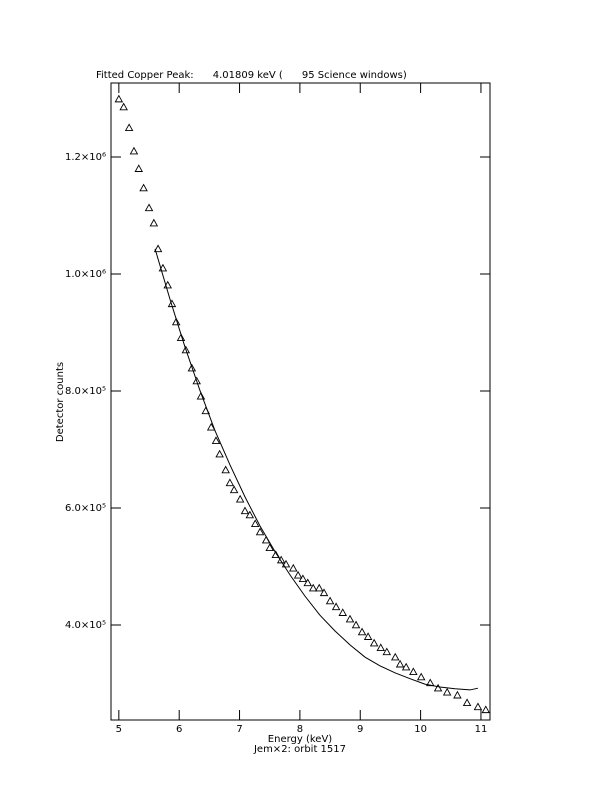 This screenshot has width=612, height=792. What do you see at coordinates (85, 391) in the screenshot?
I see `y-tick-label: 8.0×10⁵` at bounding box center [85, 391].